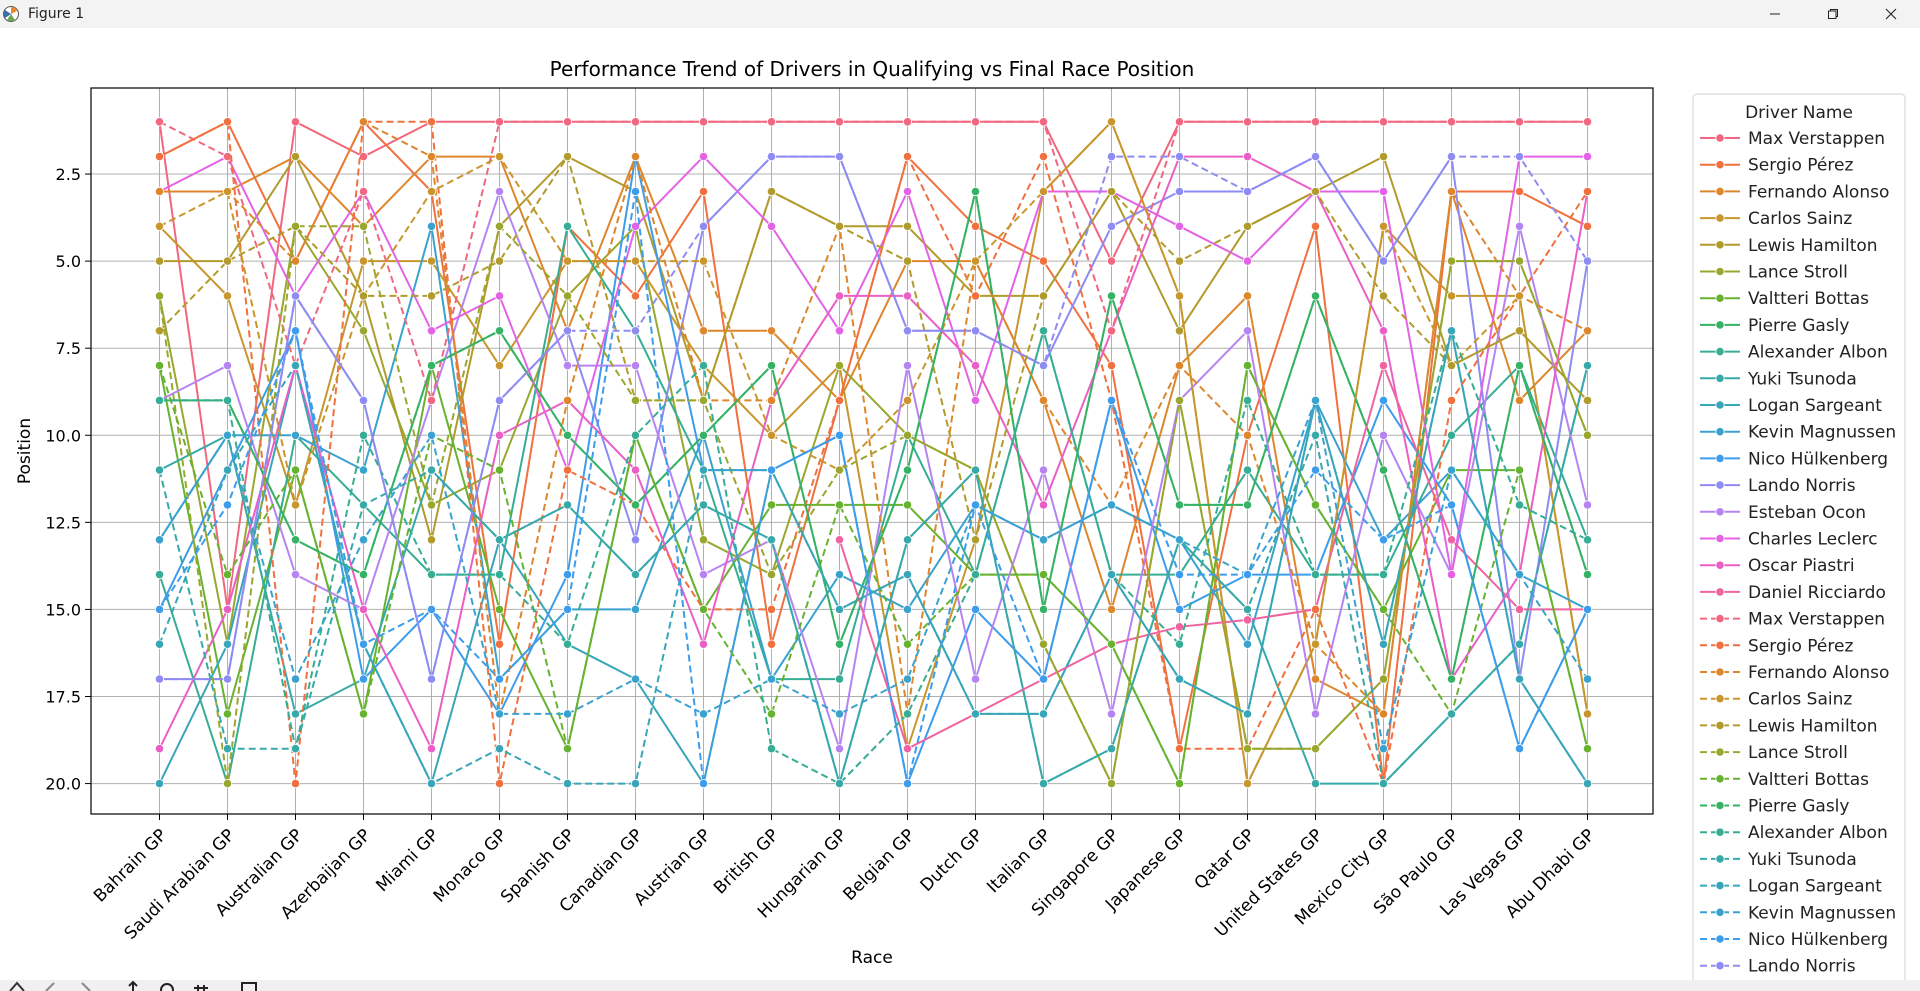 Image resolution: width=1920 pixels, height=991 pixels. What do you see at coordinates (85, 985) in the screenshot?
I see `forward-icon` at bounding box center [85, 985].